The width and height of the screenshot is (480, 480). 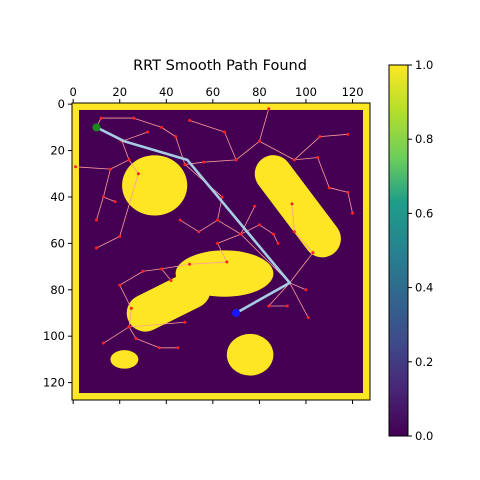 What do you see at coordinates (424, 65) in the screenshot?
I see `colorbar-tick-label-1.0: 1.0` at bounding box center [424, 65].